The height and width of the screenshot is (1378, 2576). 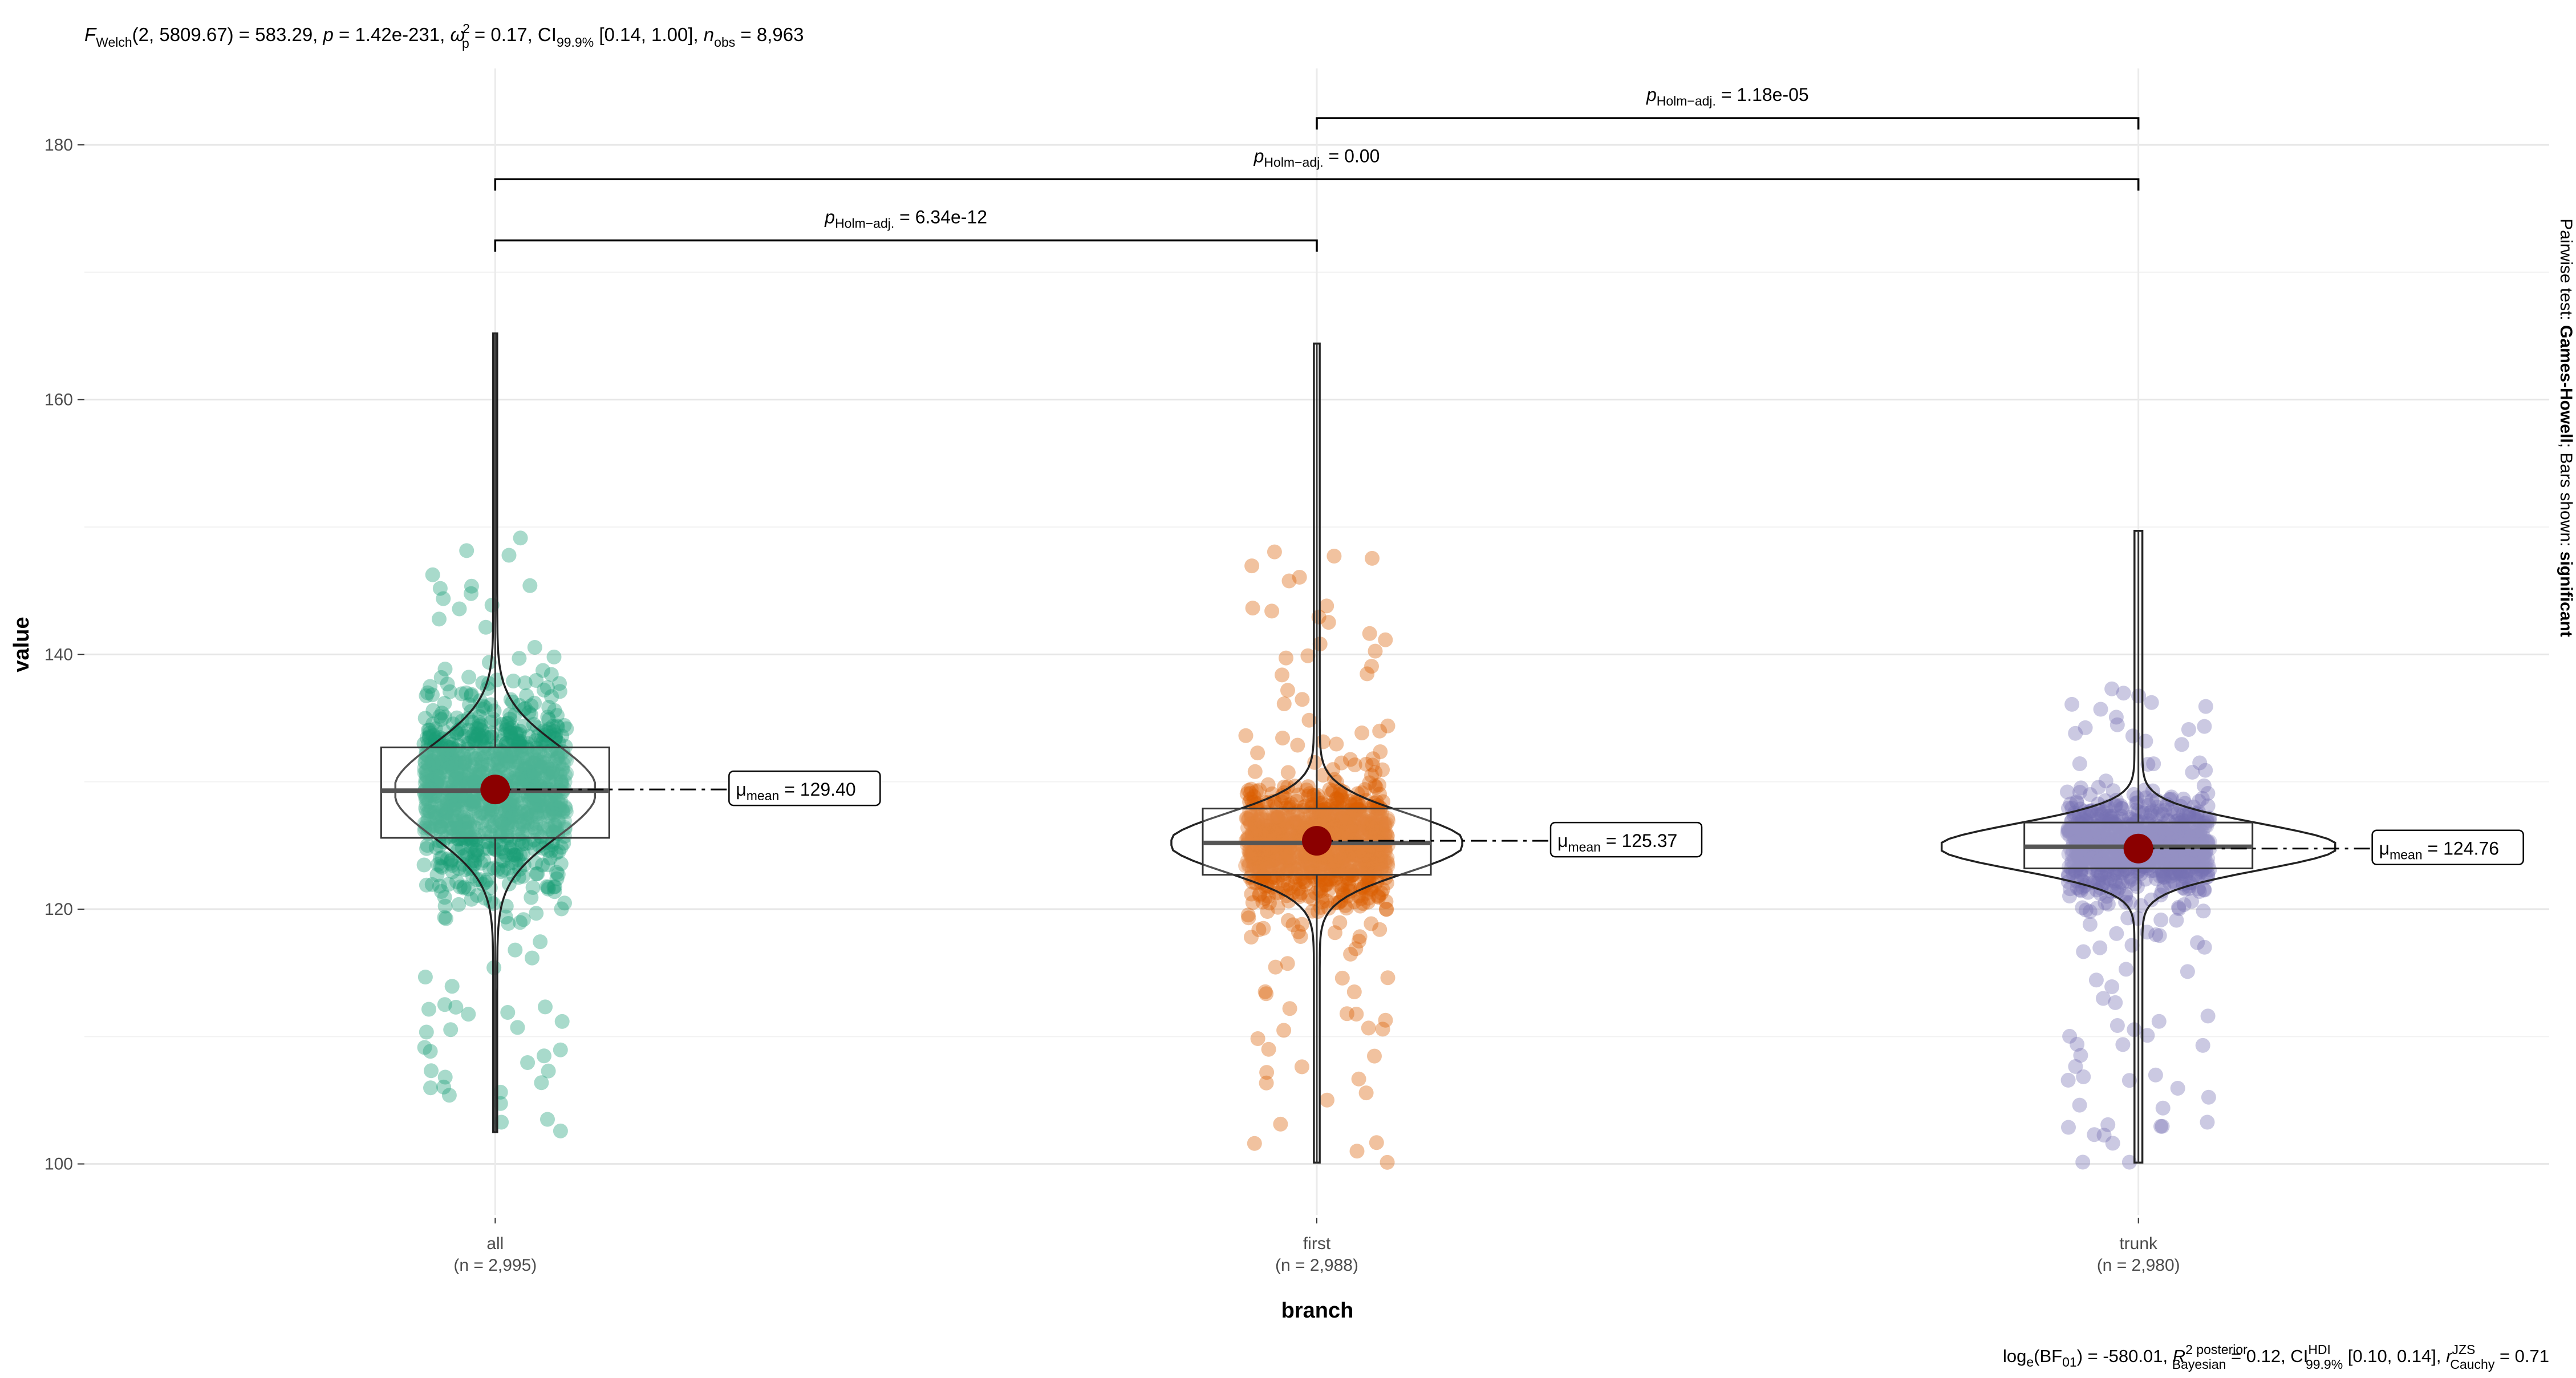 What do you see at coordinates (795, 791) in the screenshot?
I see `mean-label: μmean = 129.40` at bounding box center [795, 791].